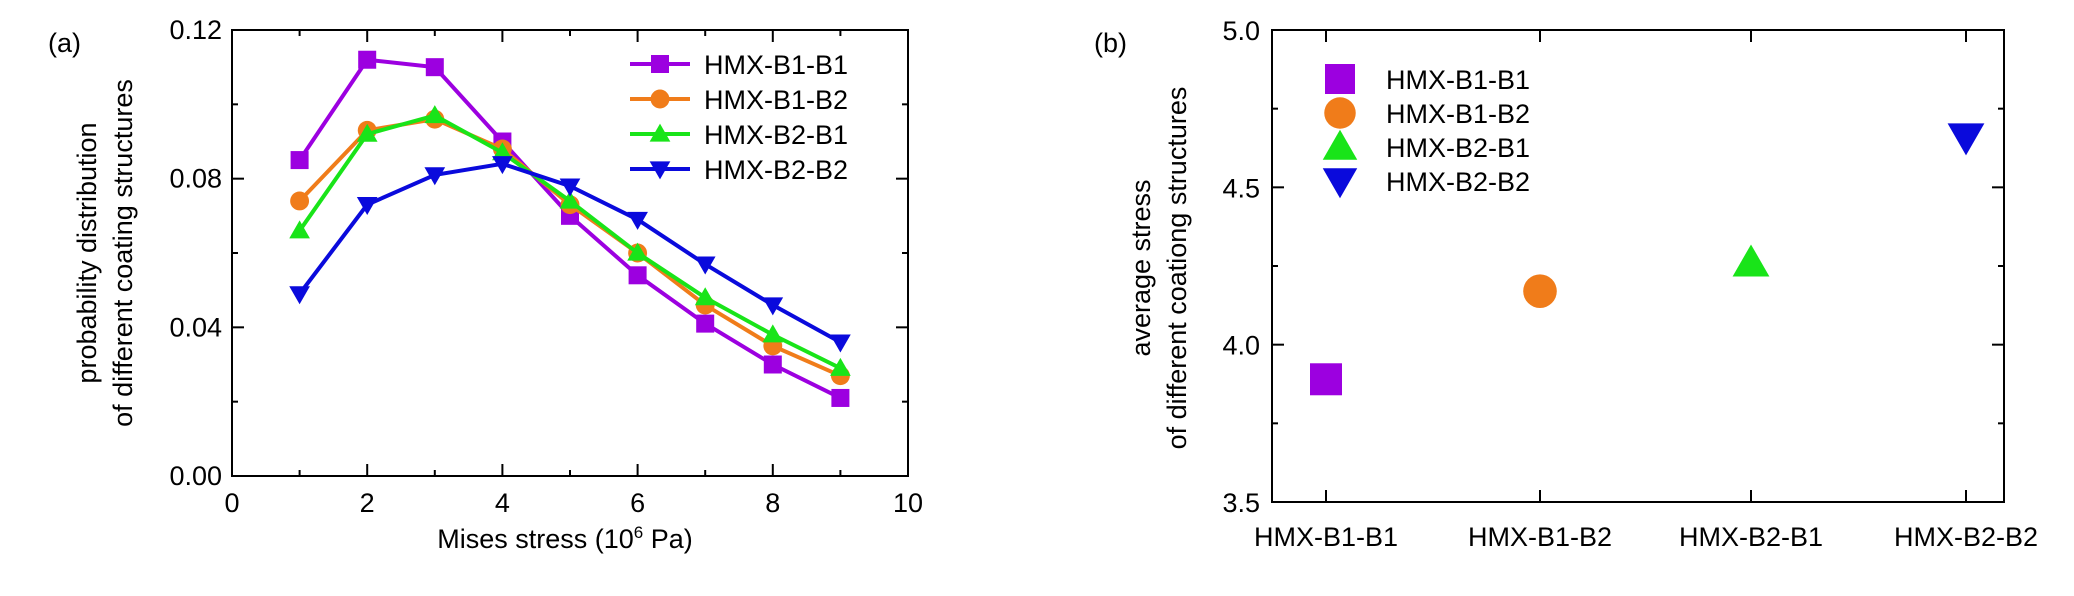 The image size is (2074, 596). Describe the element at coordinates (195, 179) in the screenshot. I see `y-tick-label: 0.08` at that location.